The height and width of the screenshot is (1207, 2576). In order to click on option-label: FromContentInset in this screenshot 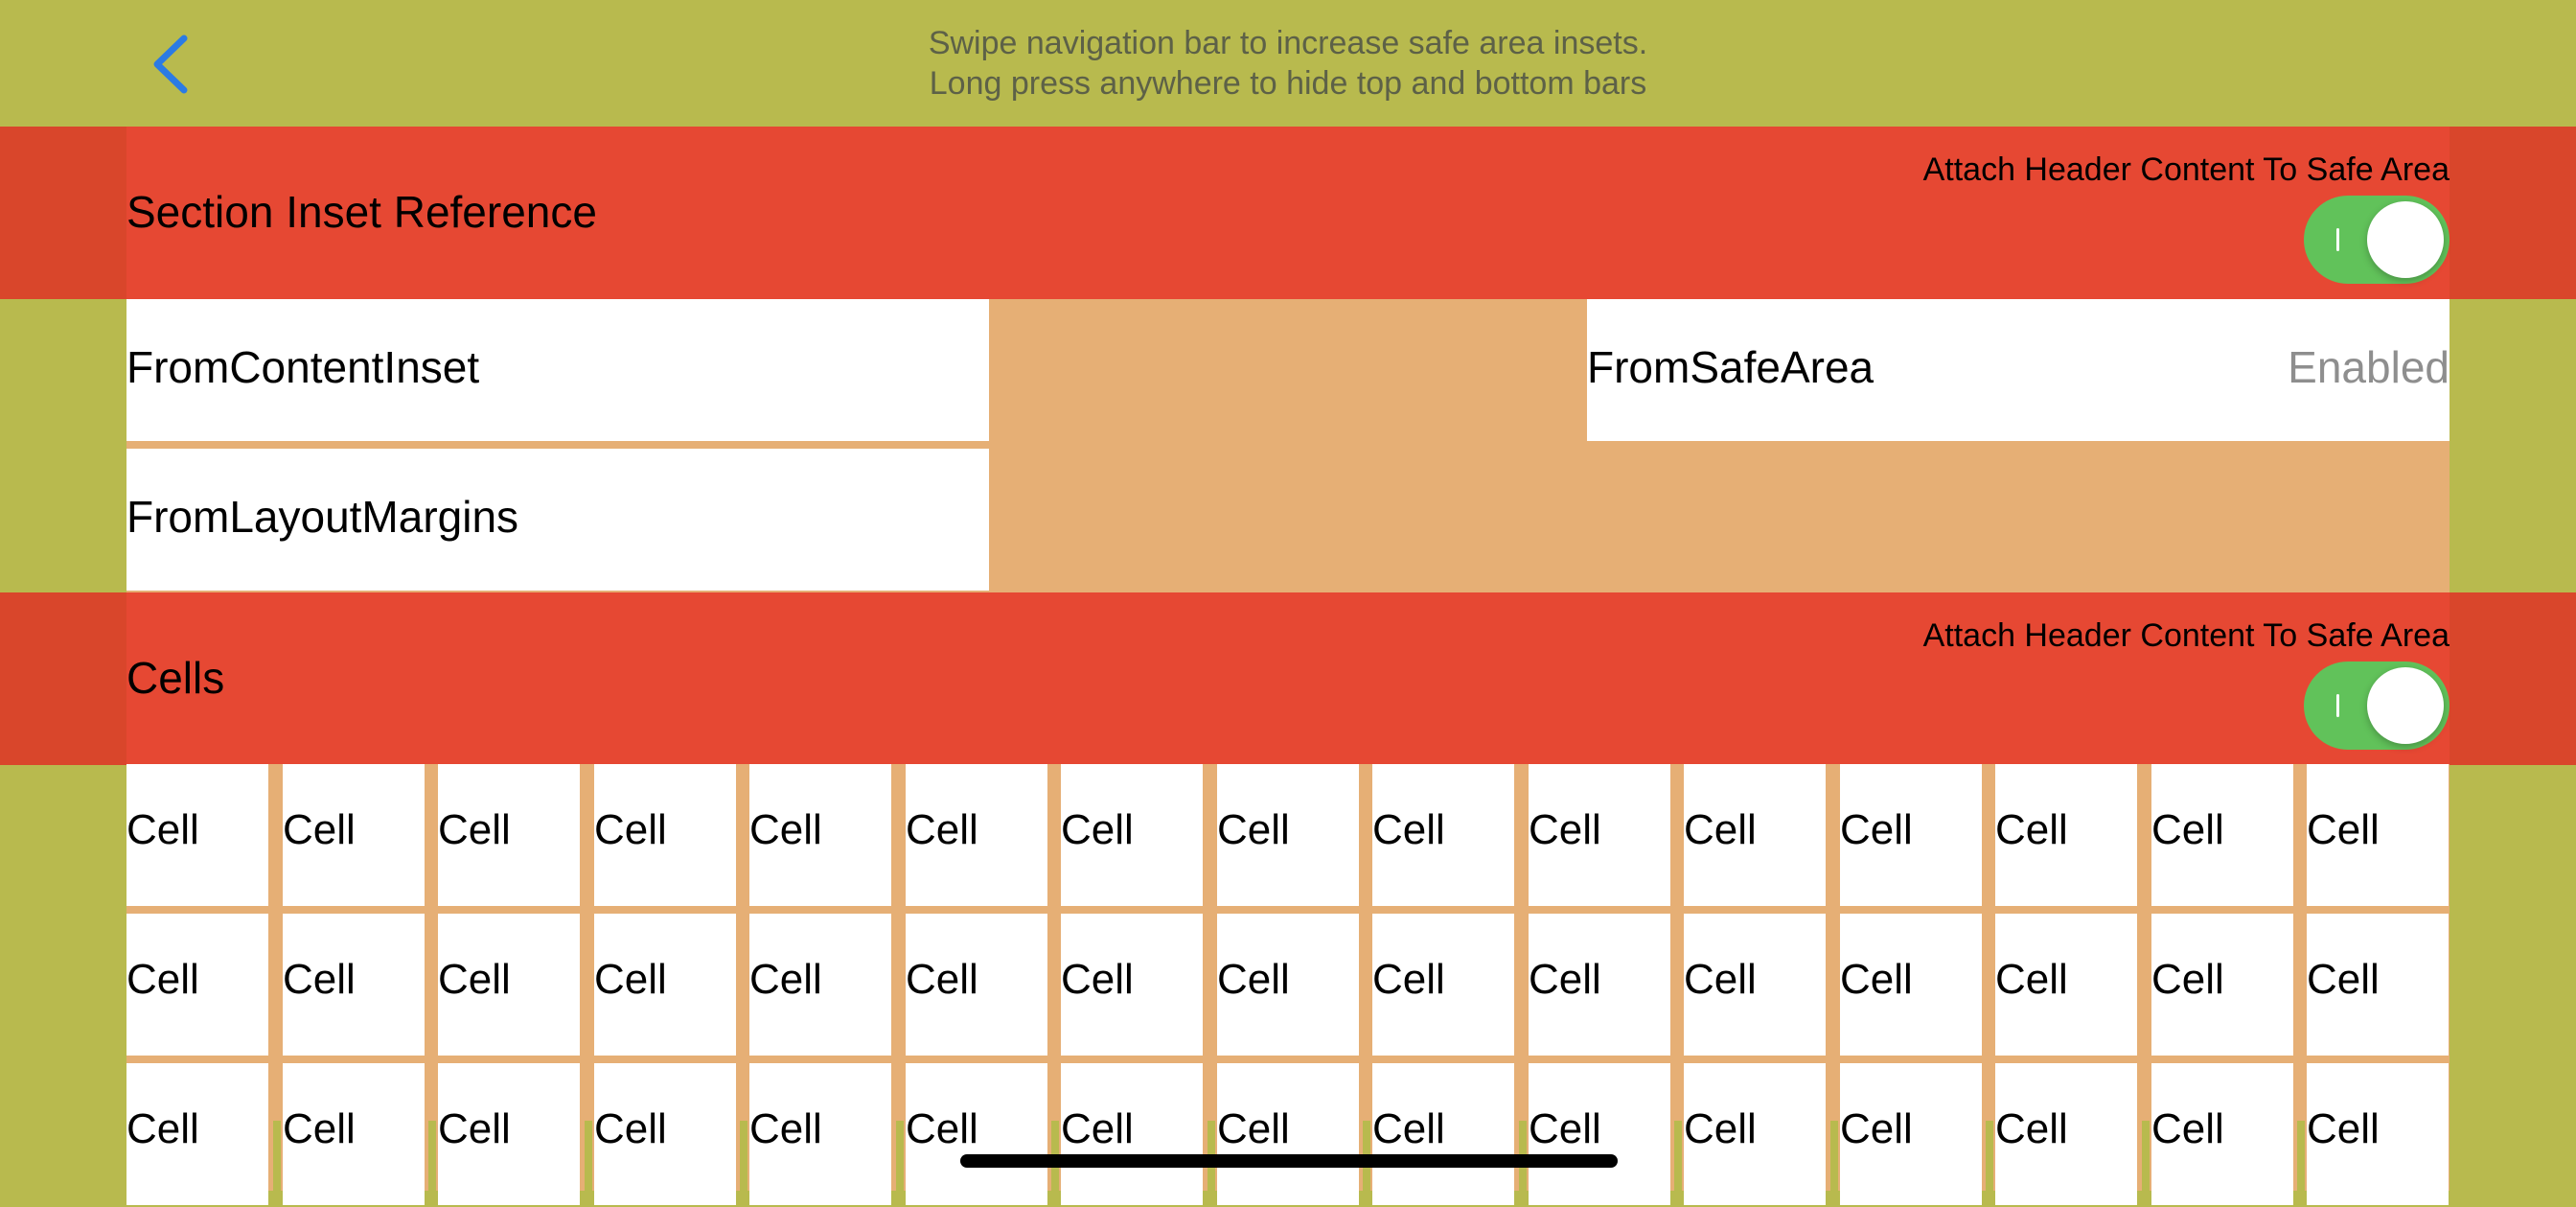, I will do `click(303, 367)`.